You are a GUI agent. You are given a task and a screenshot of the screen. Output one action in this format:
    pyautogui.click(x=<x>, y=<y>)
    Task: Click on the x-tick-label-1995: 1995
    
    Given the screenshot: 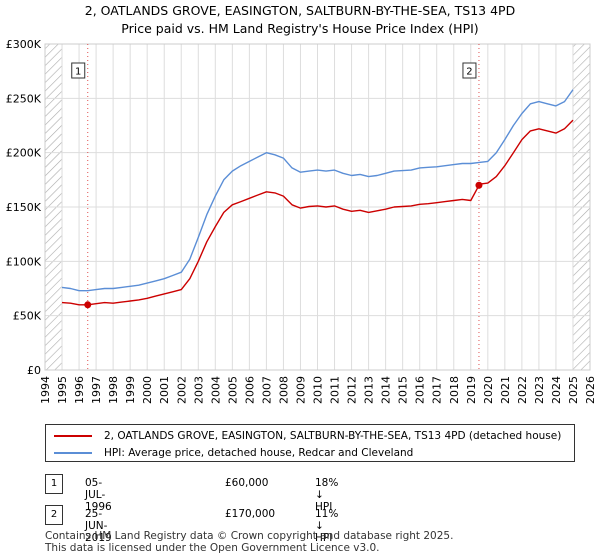 What is the action you would take?
    pyautogui.click(x=62, y=390)
    